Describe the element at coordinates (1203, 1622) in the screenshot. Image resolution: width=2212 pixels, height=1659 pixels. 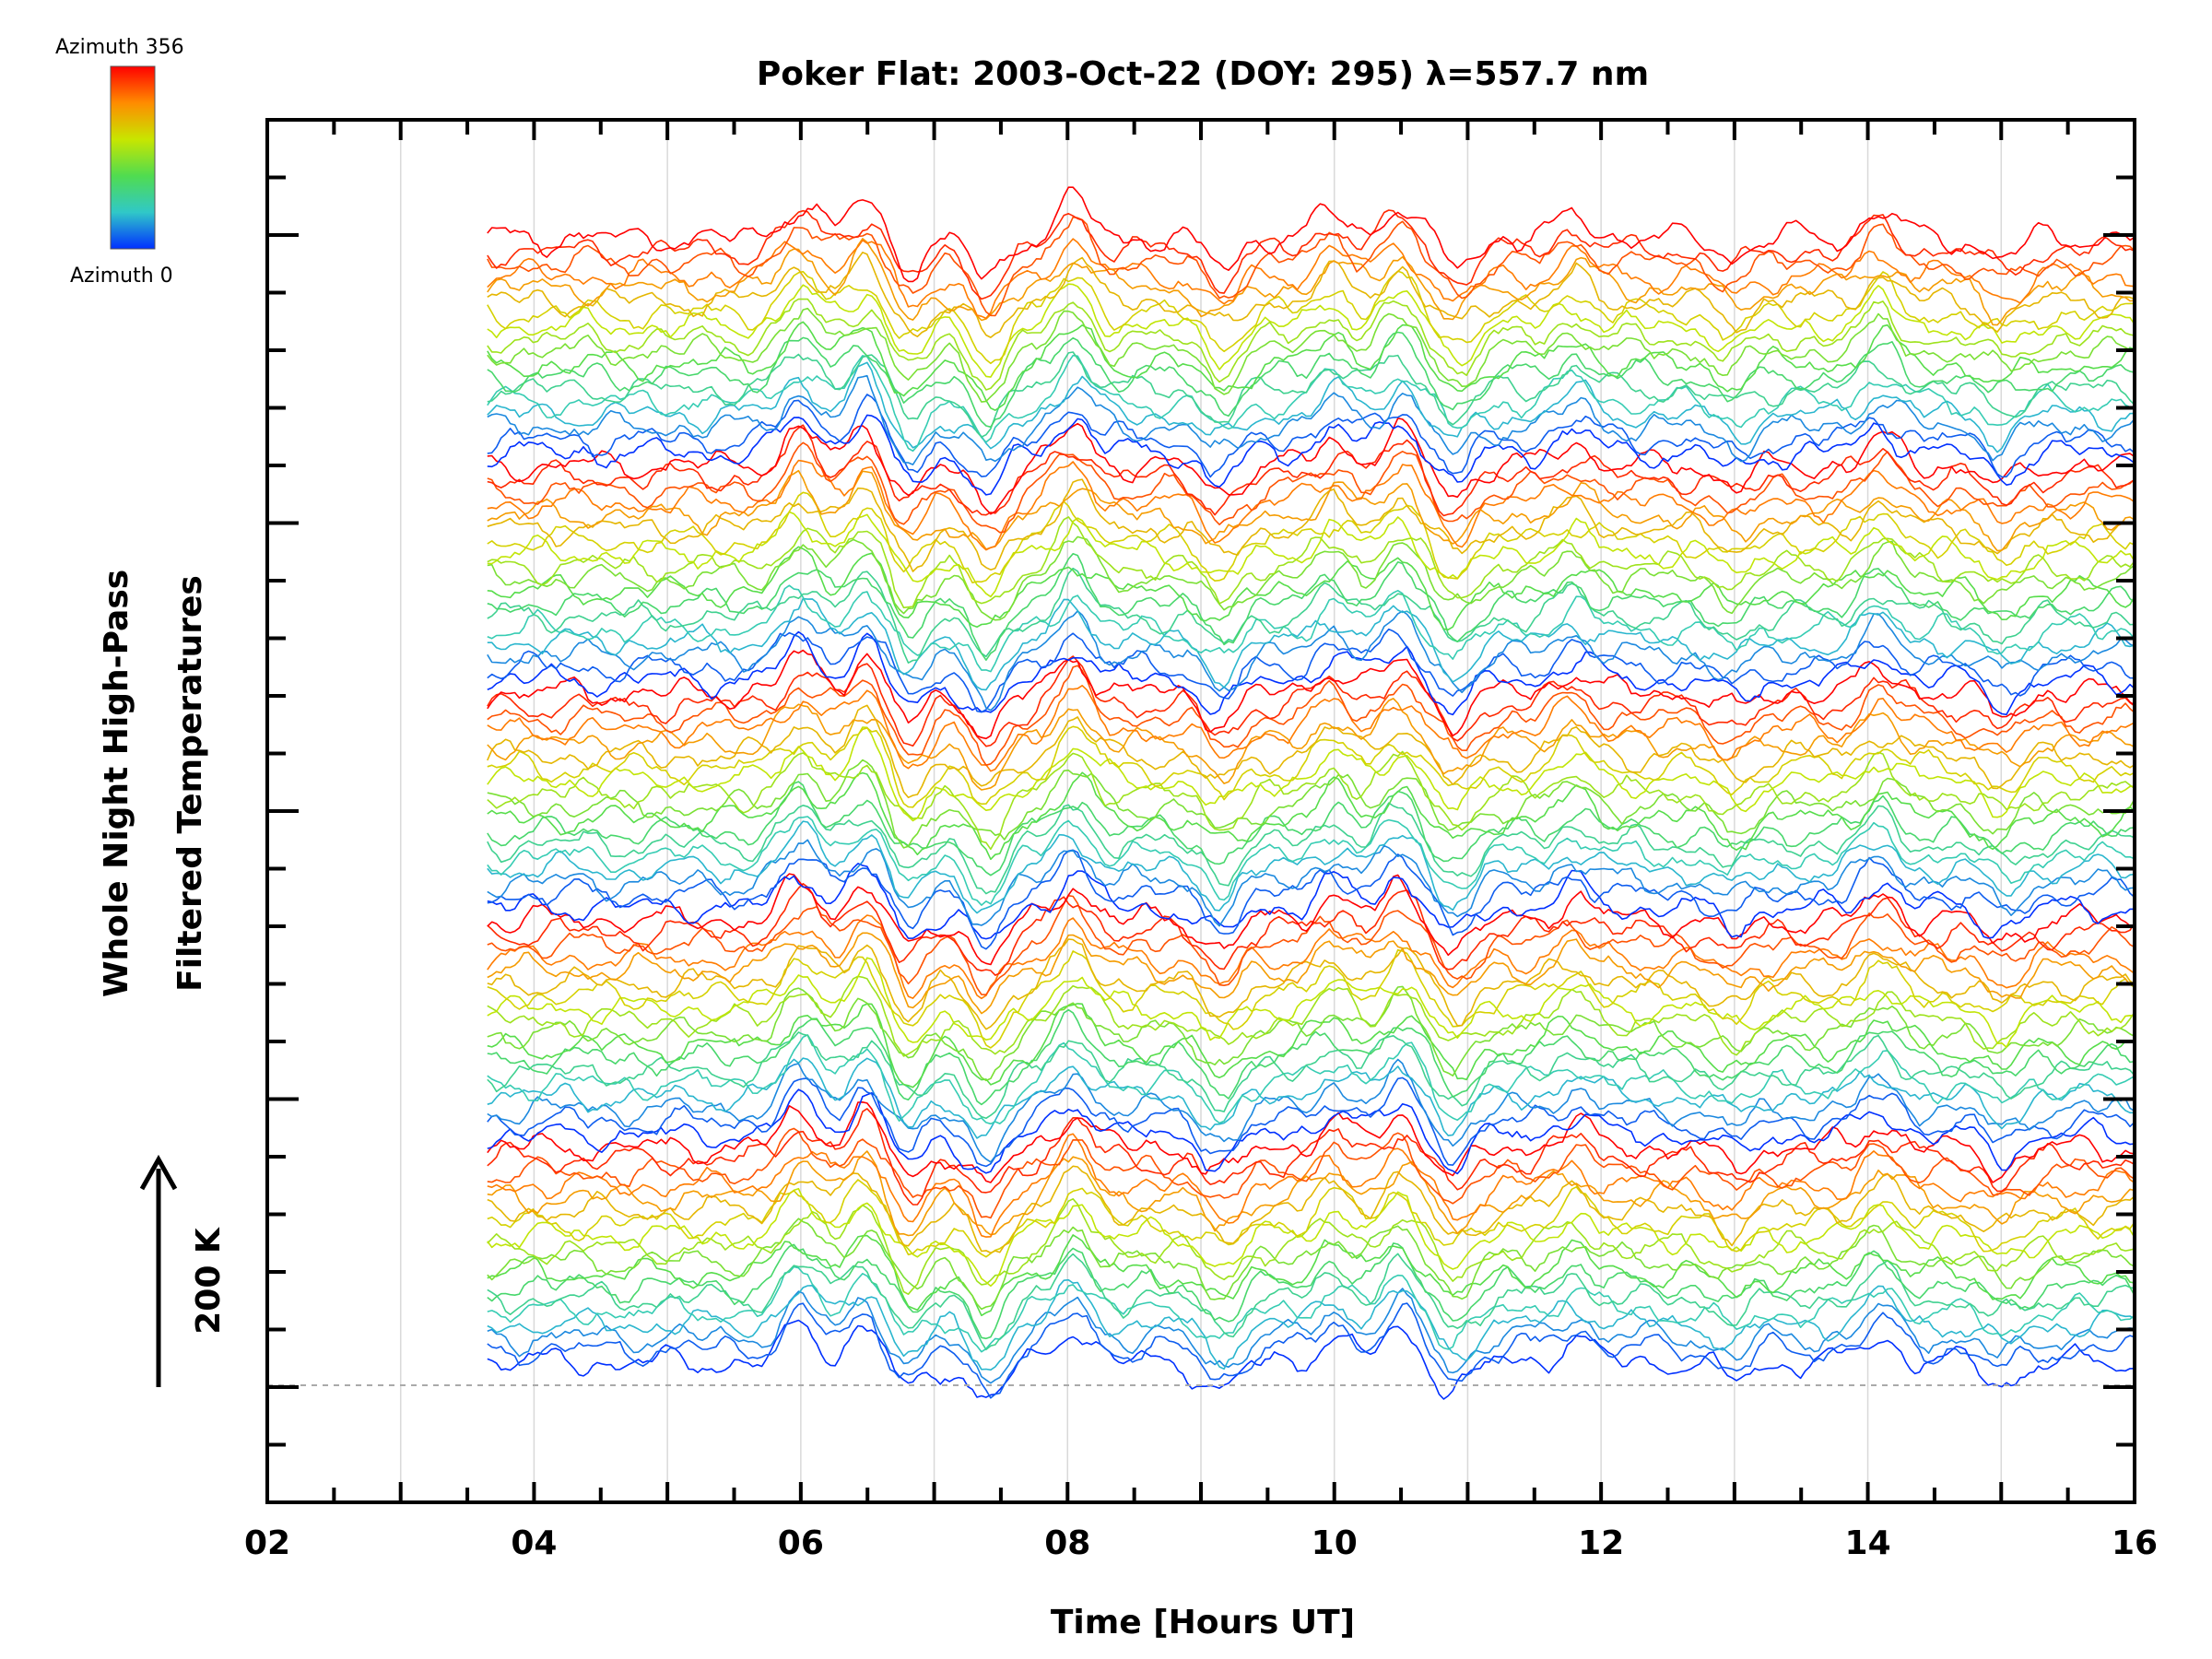
I see `x-axis-title: Time [Hours UT]` at that location.